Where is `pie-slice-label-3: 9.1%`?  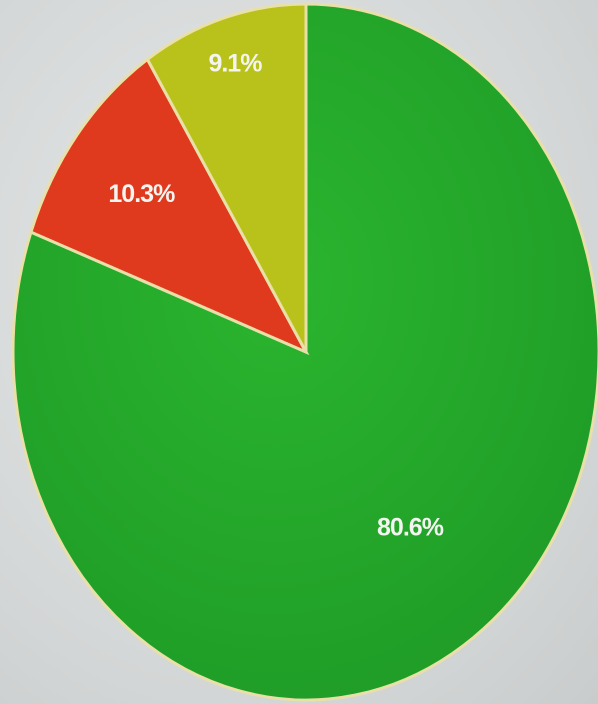 pie-slice-label-3: 9.1% is located at coordinates (235, 63).